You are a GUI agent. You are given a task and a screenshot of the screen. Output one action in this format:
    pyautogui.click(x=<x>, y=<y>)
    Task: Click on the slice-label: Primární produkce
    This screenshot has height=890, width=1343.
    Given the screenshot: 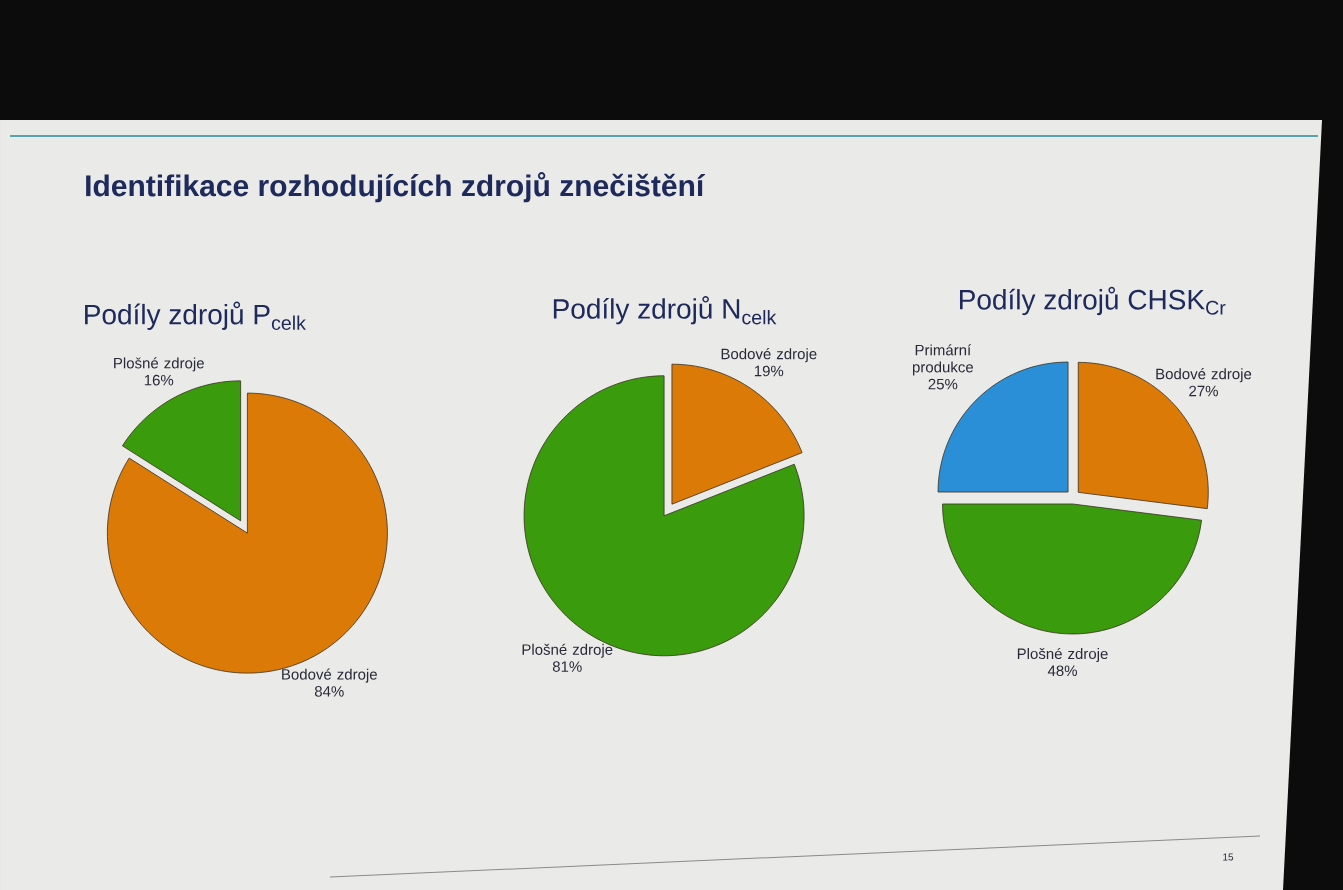 What is the action you would take?
    pyautogui.click(x=943, y=360)
    